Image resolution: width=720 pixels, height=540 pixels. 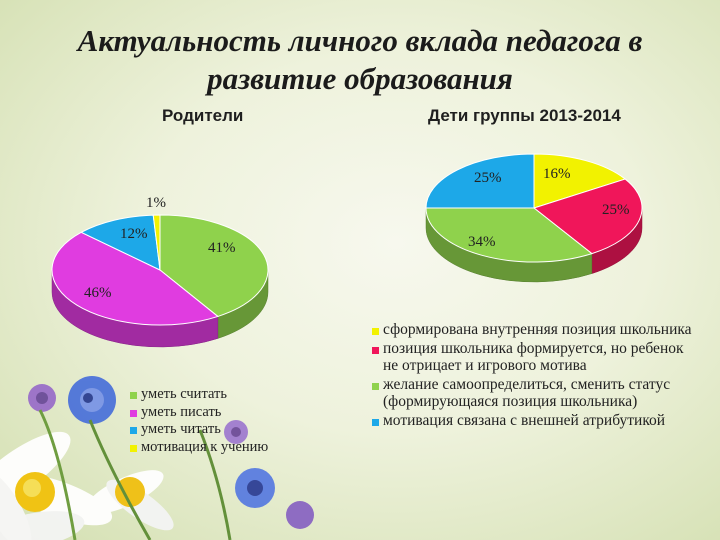 What do you see at coordinates (488, 178) in the screenshot?
I see `pie-label-1-3: 25%` at bounding box center [488, 178].